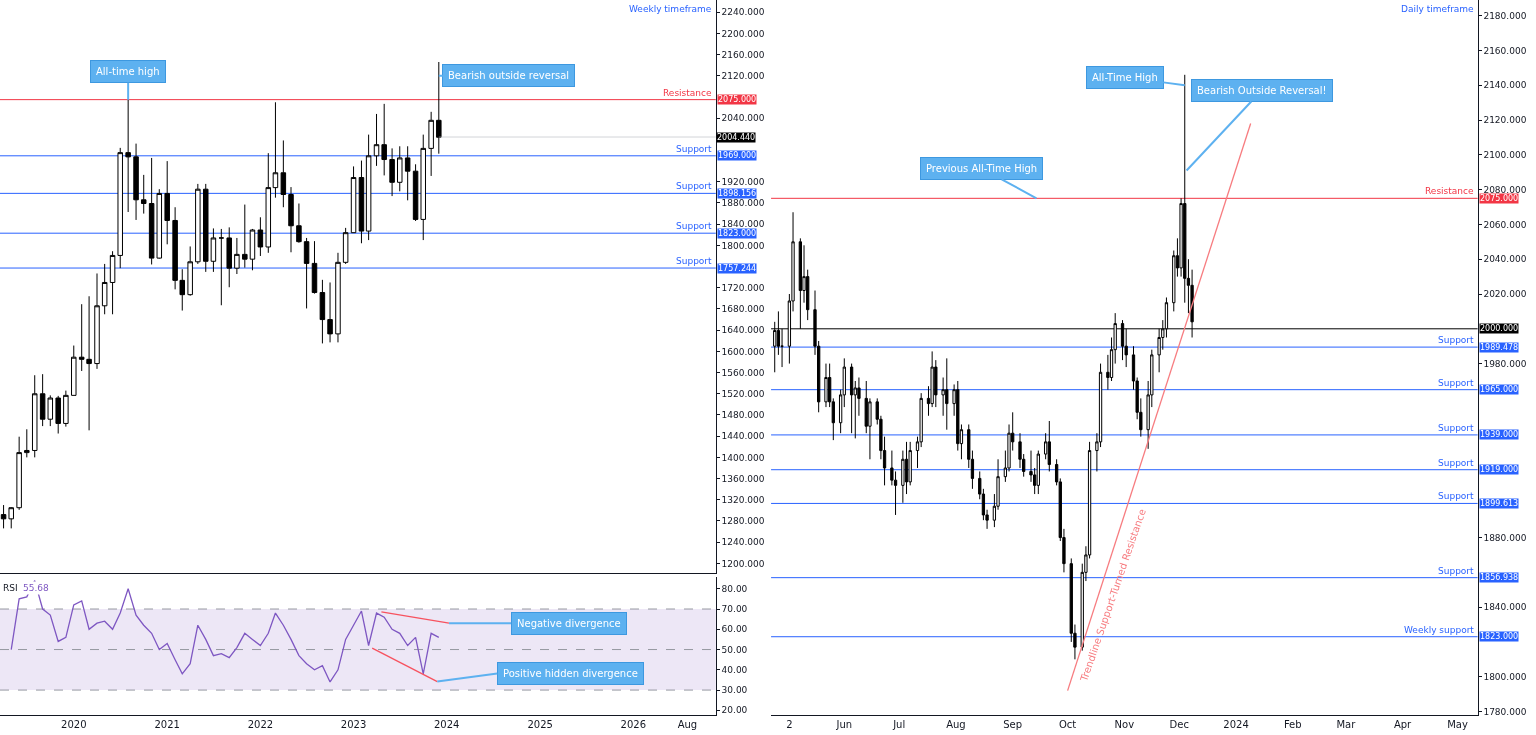  Describe the element at coordinates (743, 33) in the screenshot. I see `y-tick-label: 2200.000` at that location.